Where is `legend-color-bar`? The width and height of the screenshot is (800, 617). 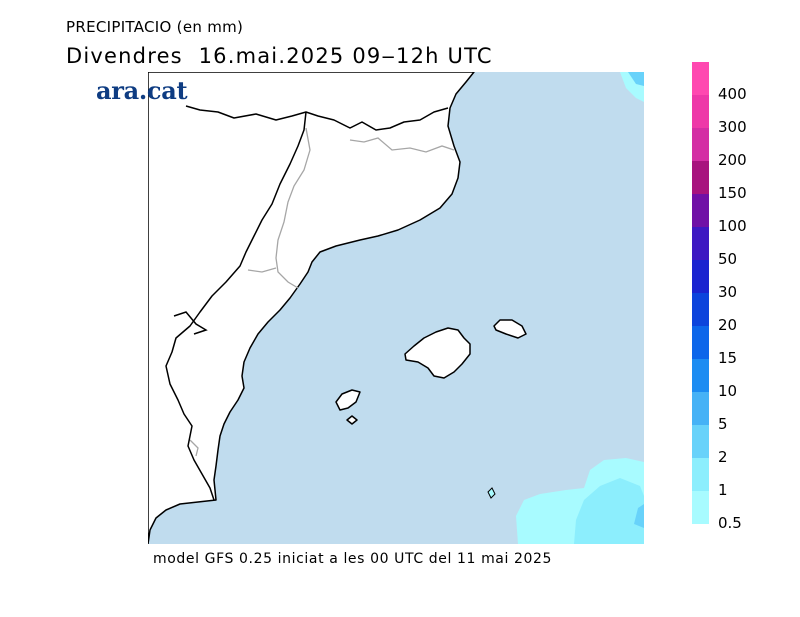 legend-color-bar is located at coordinates (700, 293).